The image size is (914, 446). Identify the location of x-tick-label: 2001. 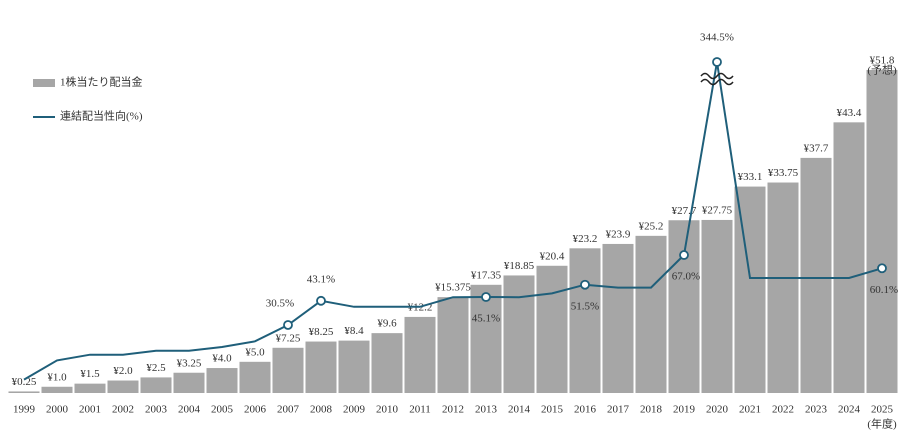
(90, 410).